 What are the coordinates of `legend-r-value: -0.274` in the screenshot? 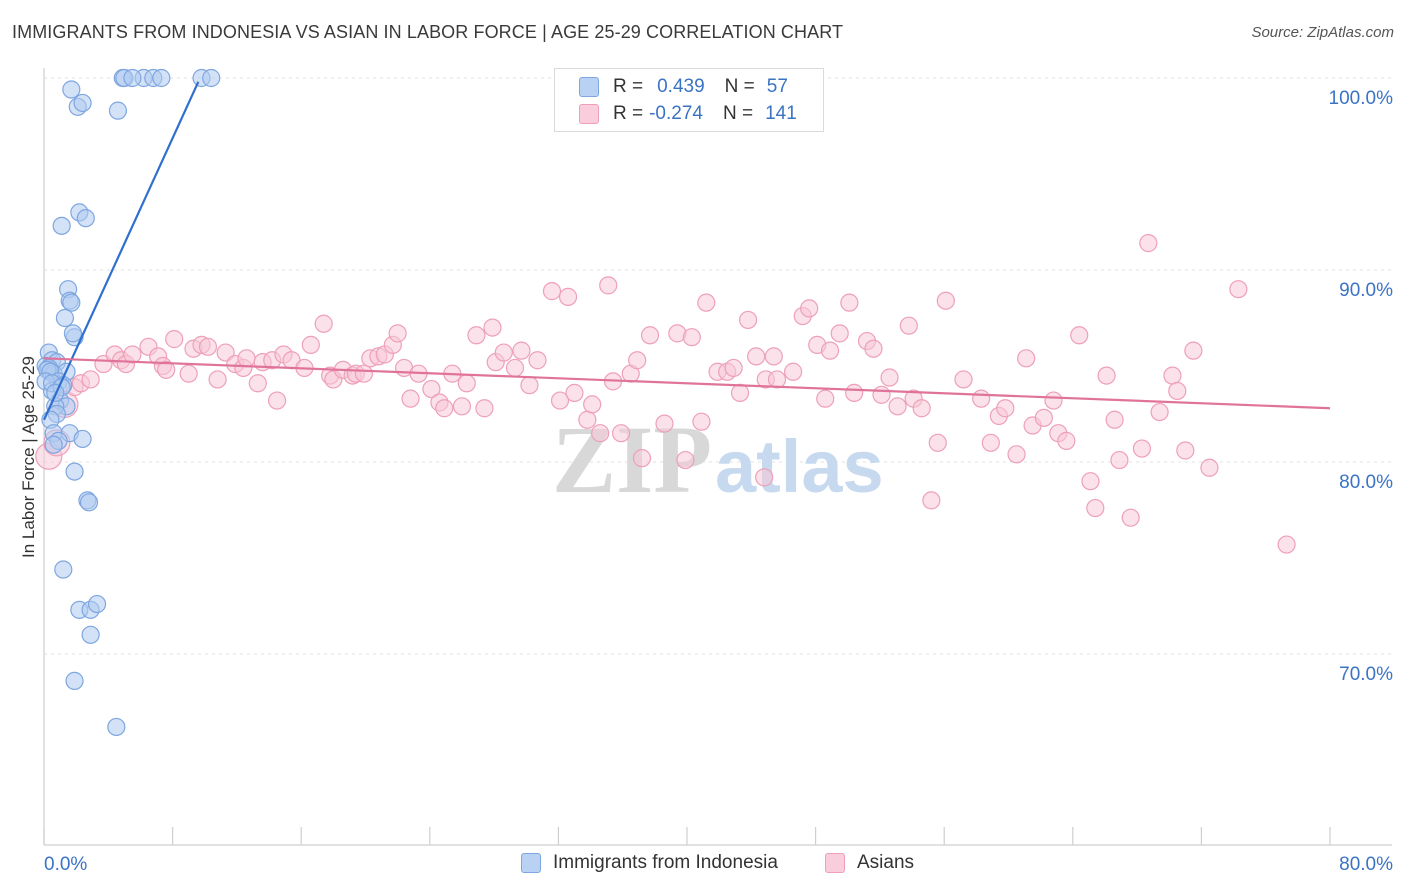 It's located at (676, 113).